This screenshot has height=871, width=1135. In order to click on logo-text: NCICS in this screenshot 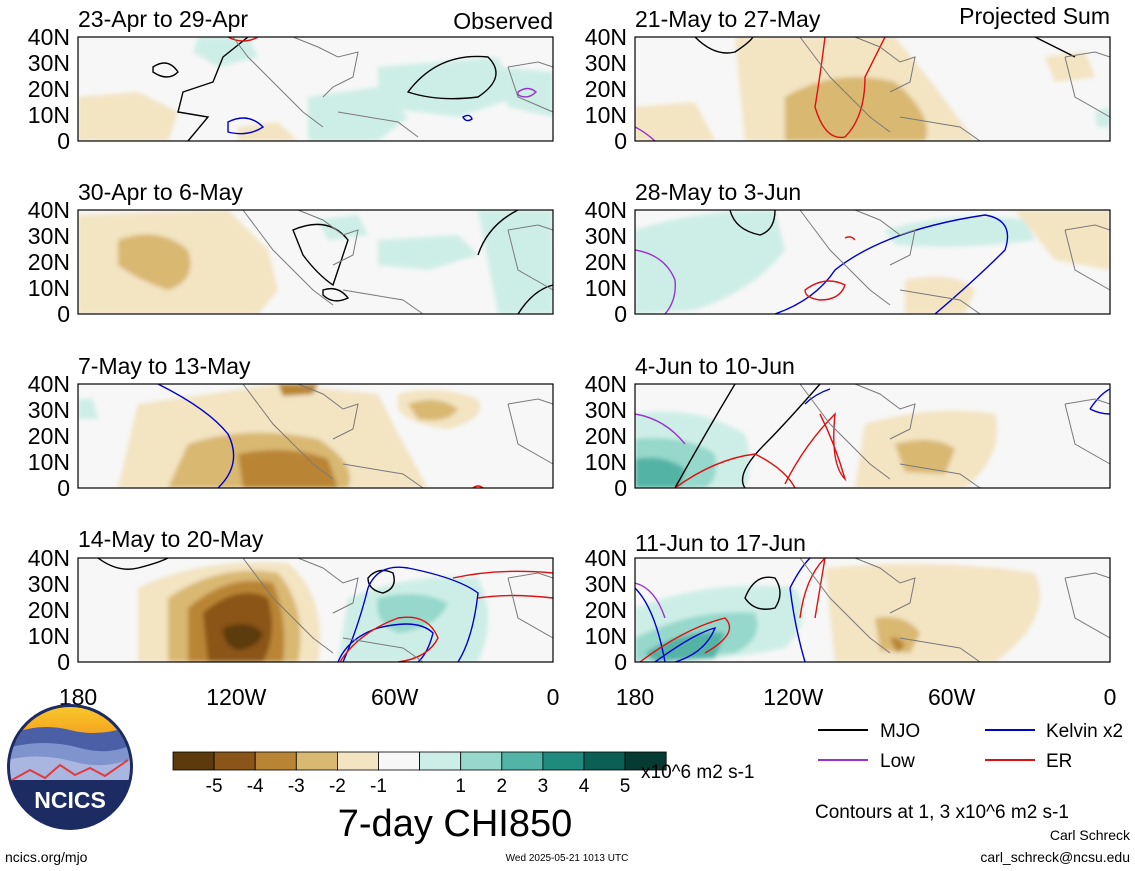, I will do `click(70, 800)`.